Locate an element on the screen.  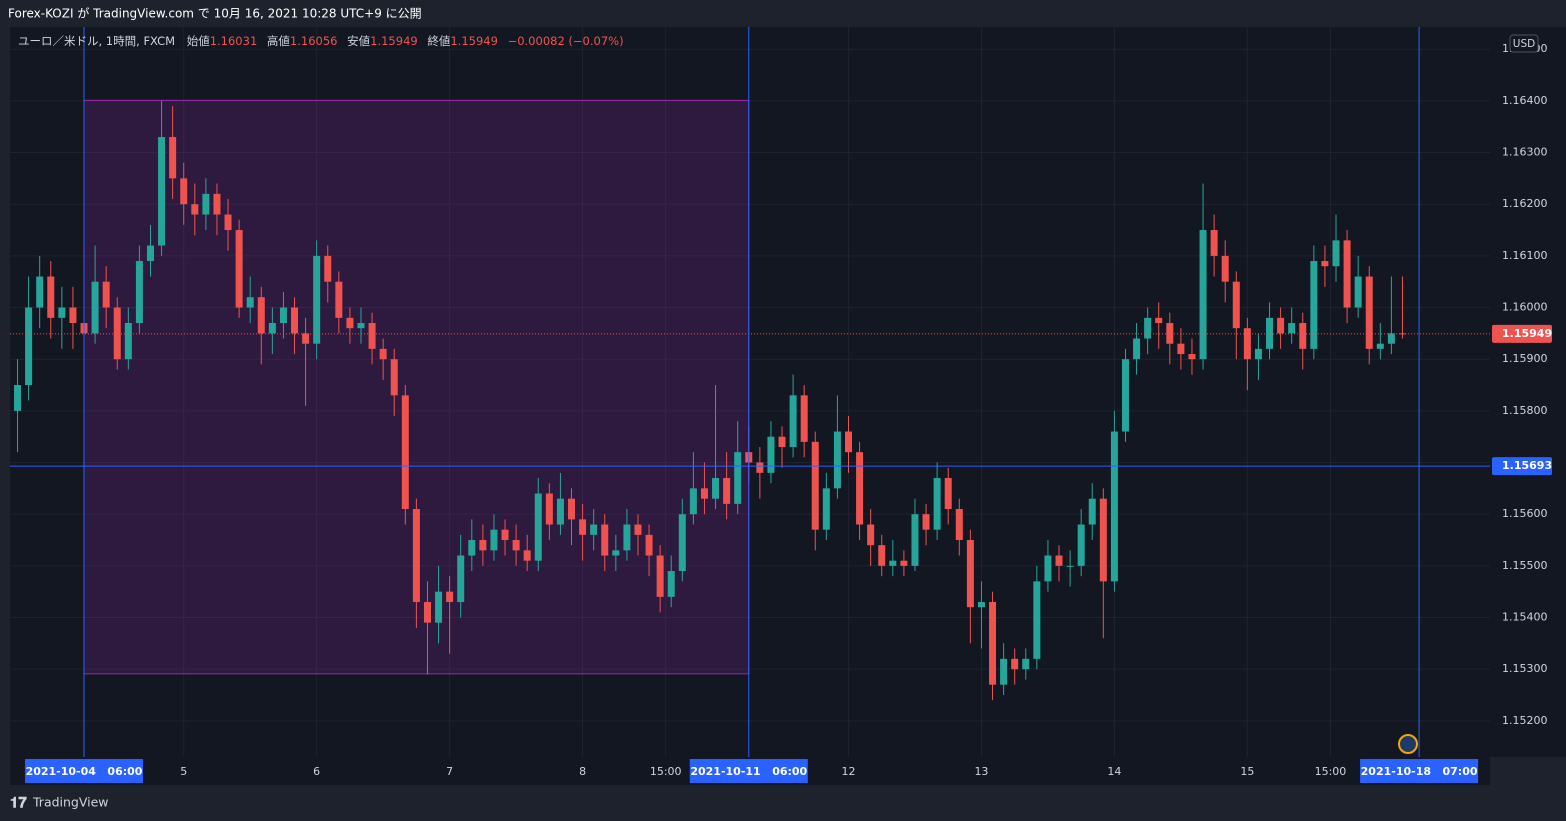
logo-mark: 𝟏𝟕 is located at coordinates (18, 803).